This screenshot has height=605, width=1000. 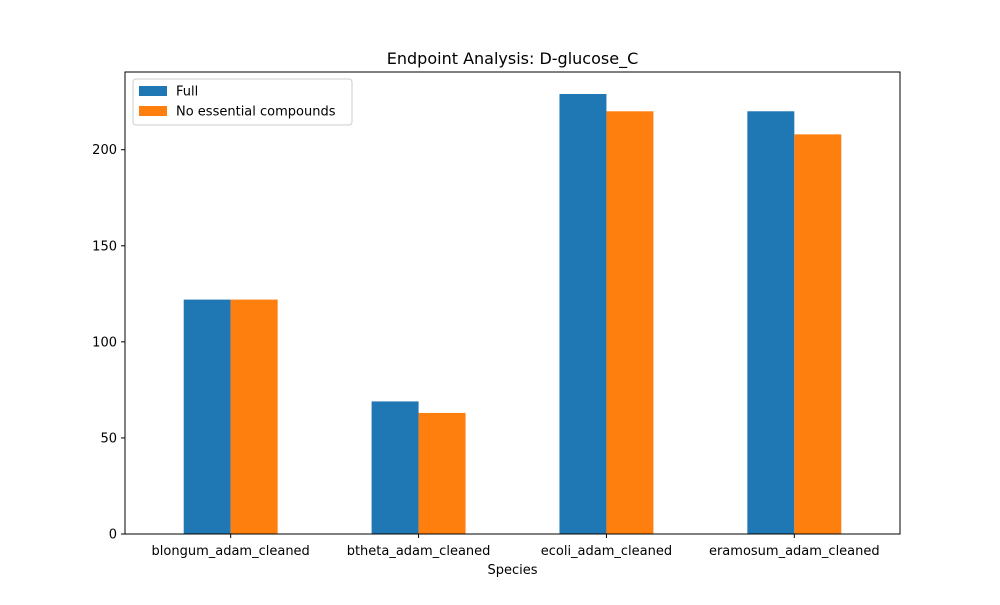 What do you see at coordinates (108, 438) in the screenshot?
I see `y-tick-label: 50` at bounding box center [108, 438].